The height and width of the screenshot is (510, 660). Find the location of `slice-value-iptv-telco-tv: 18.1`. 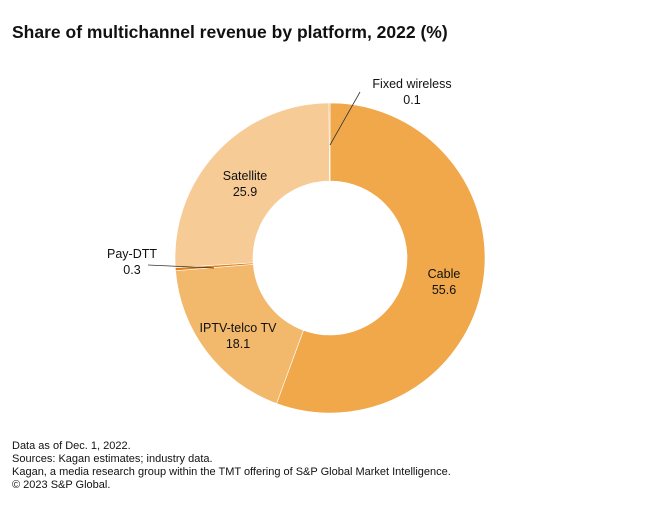

slice-value-iptv-telco-tv: 18.1 is located at coordinates (238, 344).